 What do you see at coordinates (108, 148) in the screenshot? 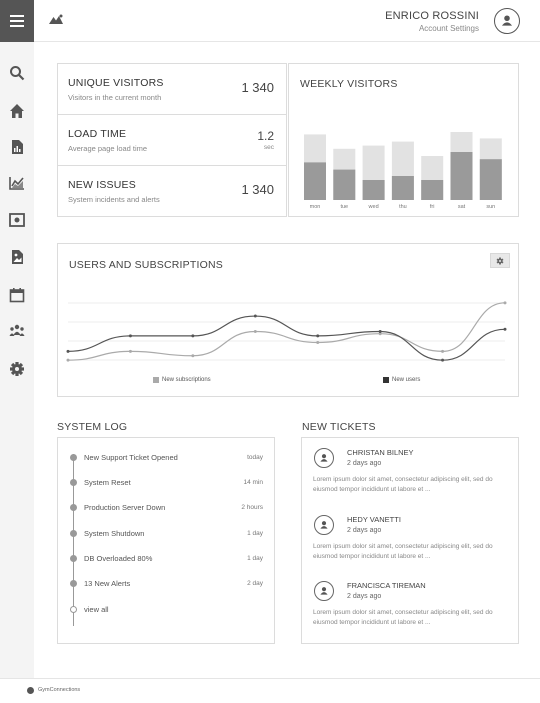
I see `stat-subtitle: Average page load time` at bounding box center [108, 148].